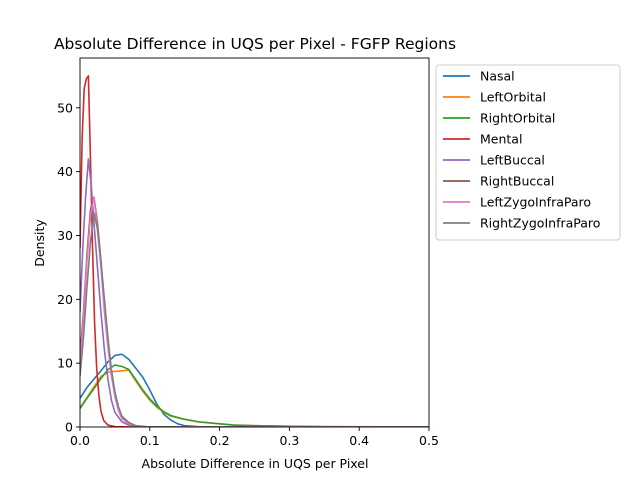 This screenshot has height=485, width=640. Describe the element at coordinates (517, 118) in the screenshot. I see `legend-label-rightorbital: RightOrbital` at that location.